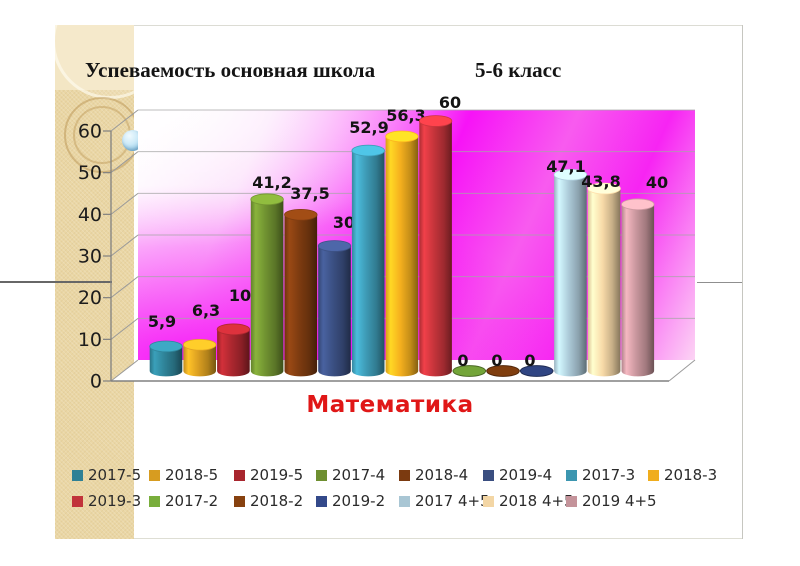 Image resolution: width=800 pixels, height=566 pixels. I want to click on legend-label: 2019-5, so click(277, 475).